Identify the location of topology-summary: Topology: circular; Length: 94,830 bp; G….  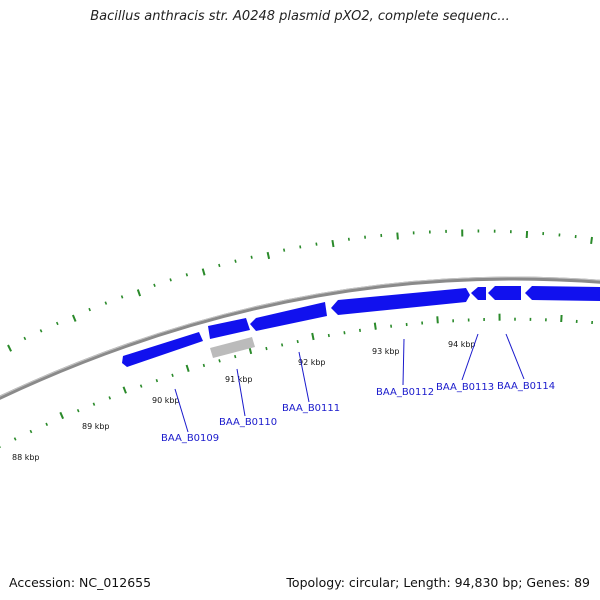
(438, 582).